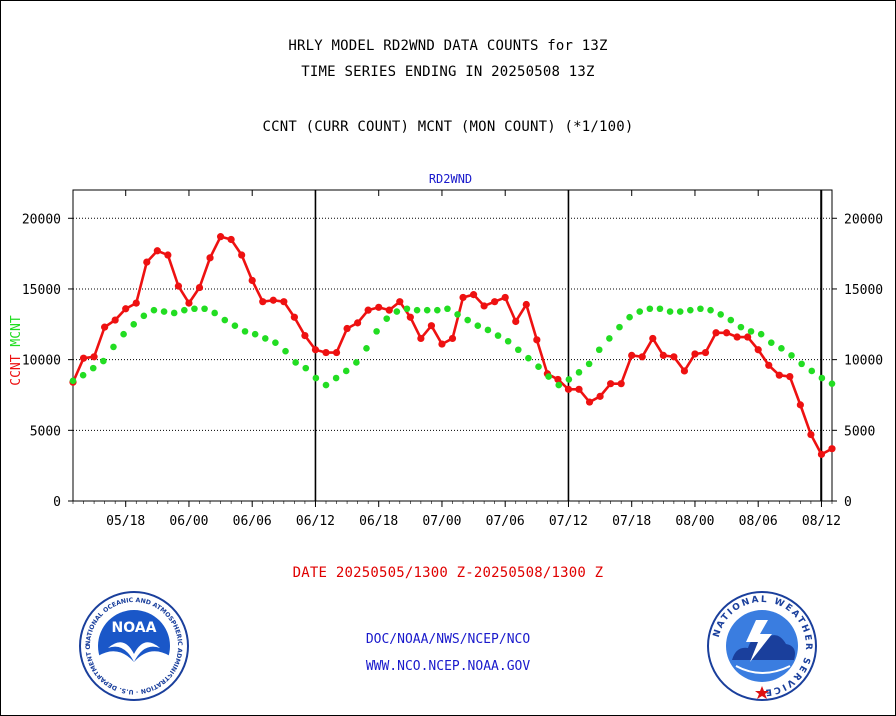  I want to click on x-tick-label: 06/12, so click(315, 521).